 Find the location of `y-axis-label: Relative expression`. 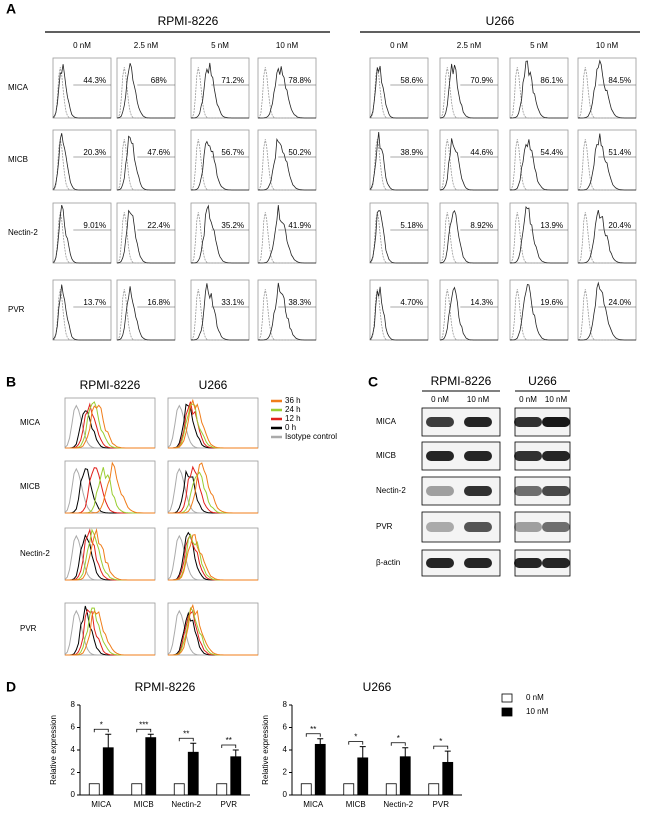

y-axis-label: Relative expression is located at coordinates (265, 750).